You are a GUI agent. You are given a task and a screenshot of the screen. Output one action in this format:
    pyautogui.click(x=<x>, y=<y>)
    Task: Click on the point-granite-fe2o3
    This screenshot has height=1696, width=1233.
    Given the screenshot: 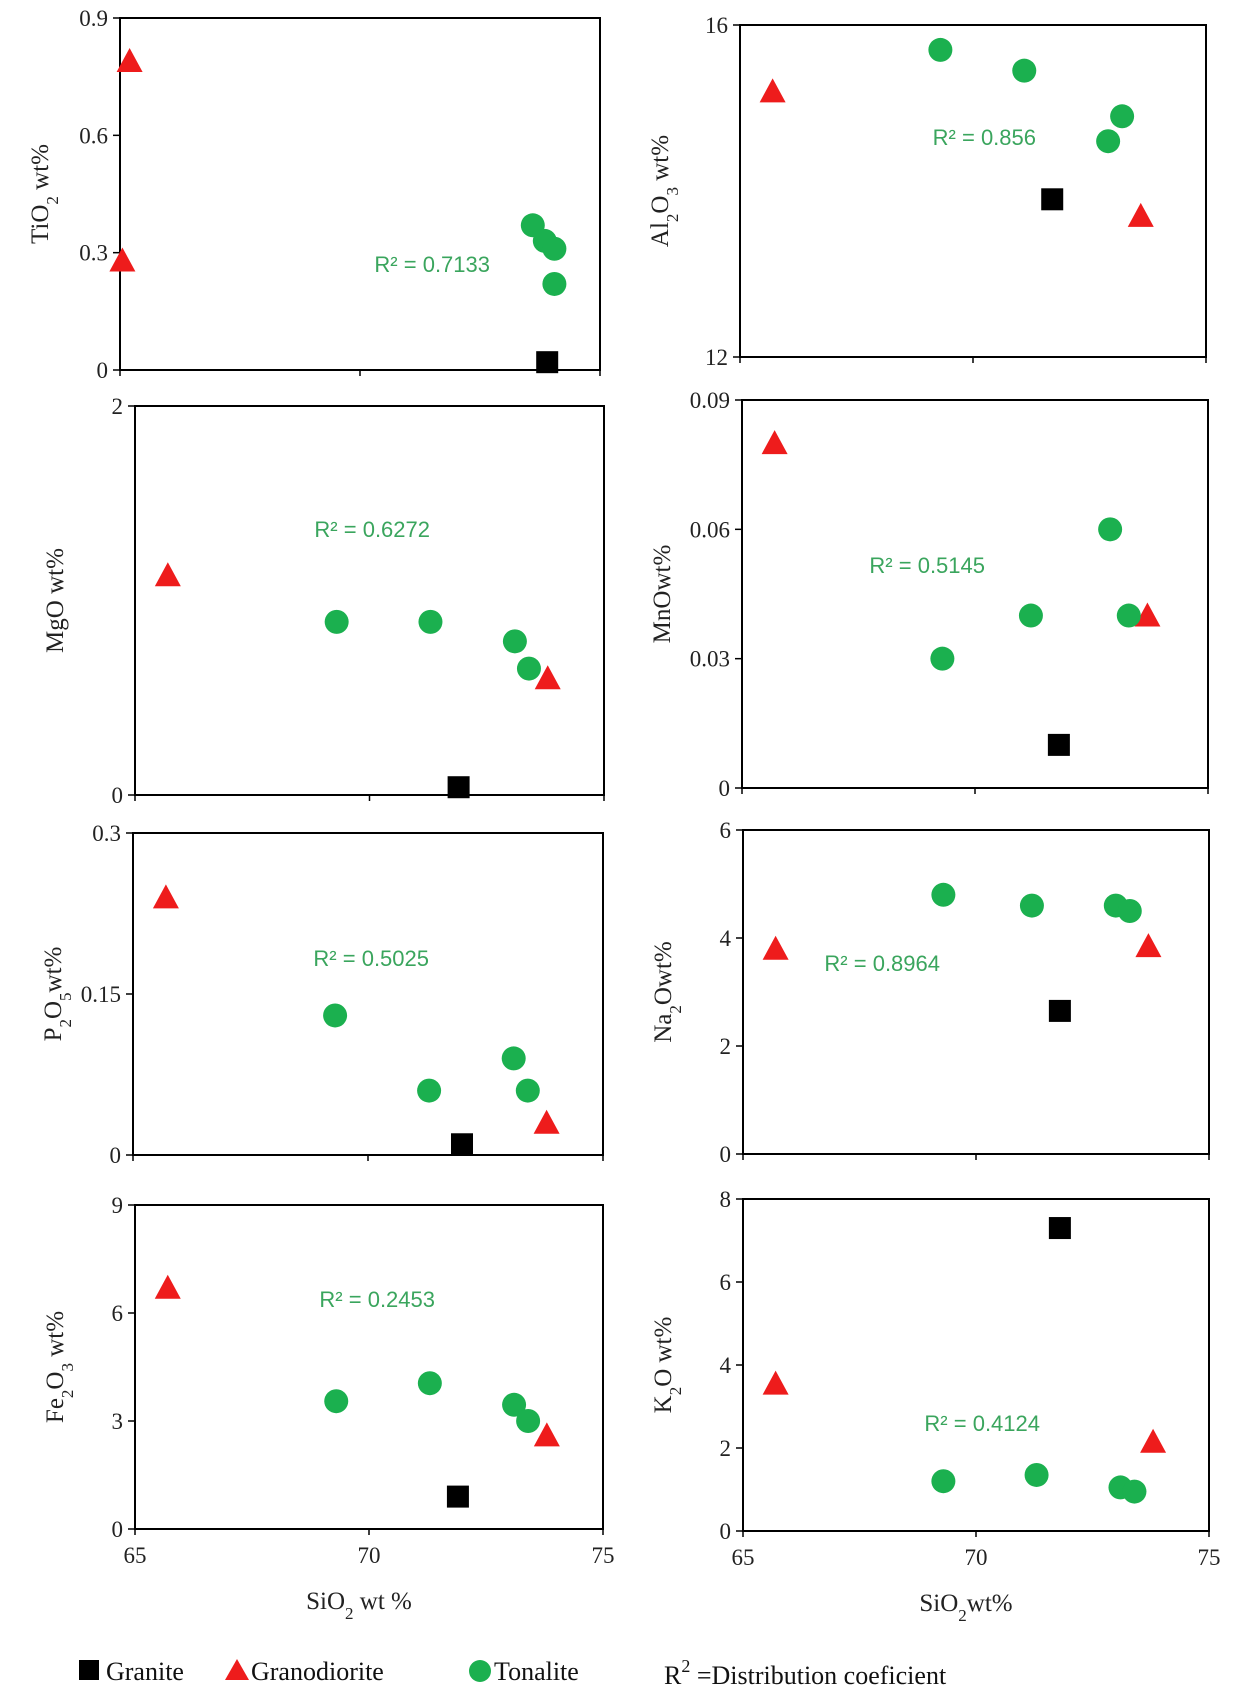 What is the action you would take?
    pyautogui.click(x=457, y=1496)
    